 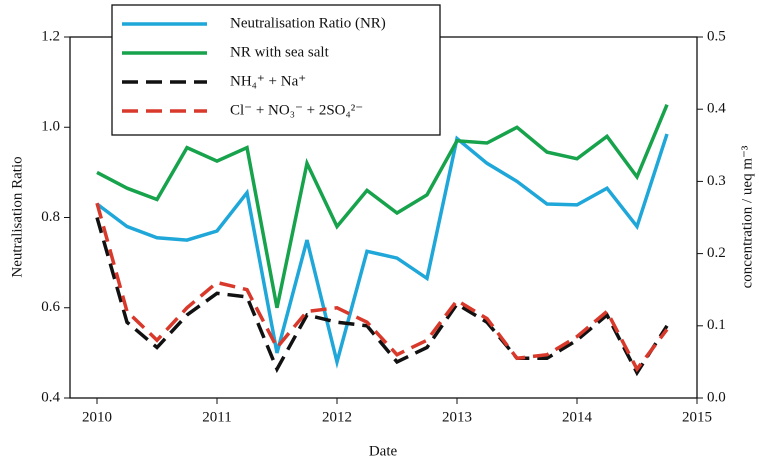 I want to click on legend-label: Neutralisation Ratio (NR), so click(x=308, y=23).